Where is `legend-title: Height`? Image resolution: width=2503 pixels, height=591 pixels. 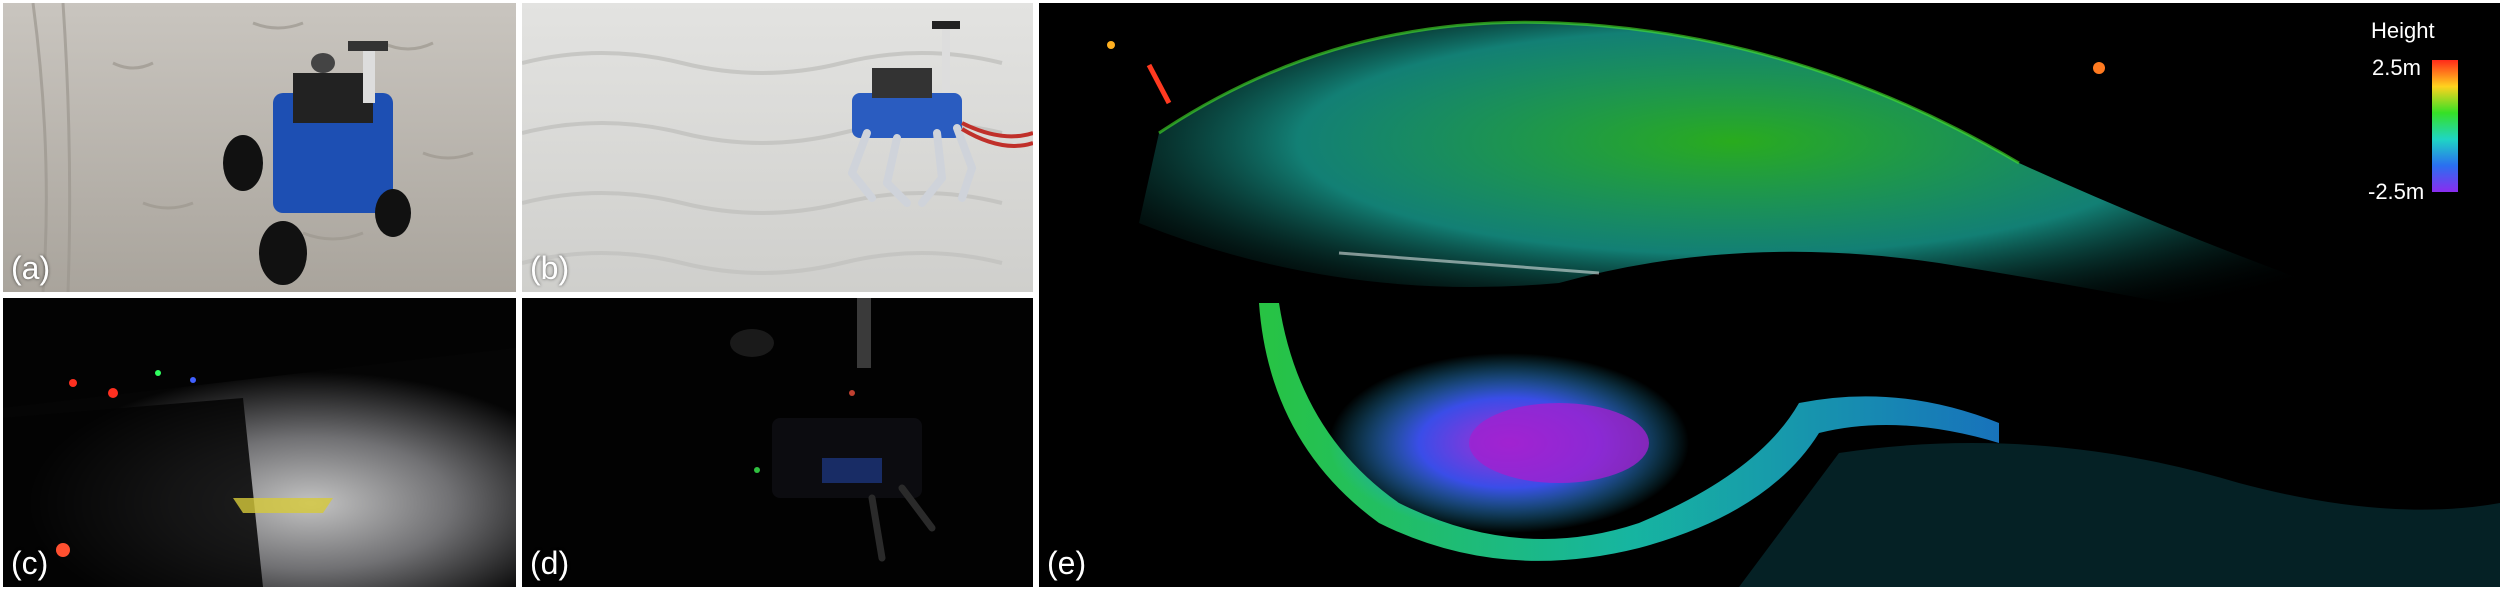
legend-title: Height is located at coordinates (2403, 30).